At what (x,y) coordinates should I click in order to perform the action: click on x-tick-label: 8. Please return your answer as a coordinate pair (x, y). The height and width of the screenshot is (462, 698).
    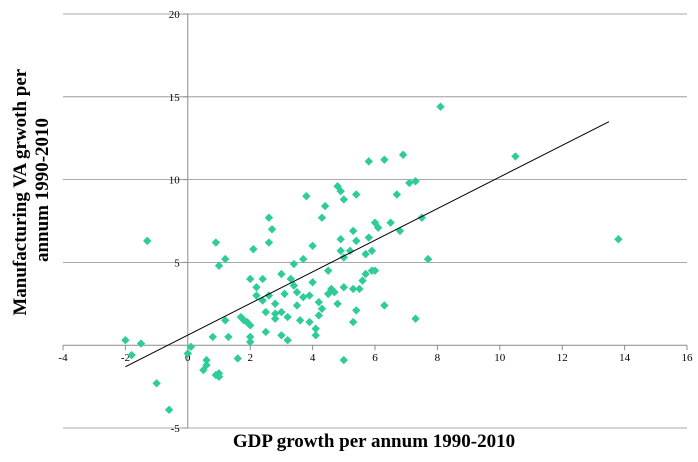
    Looking at the image, I should click on (438, 358).